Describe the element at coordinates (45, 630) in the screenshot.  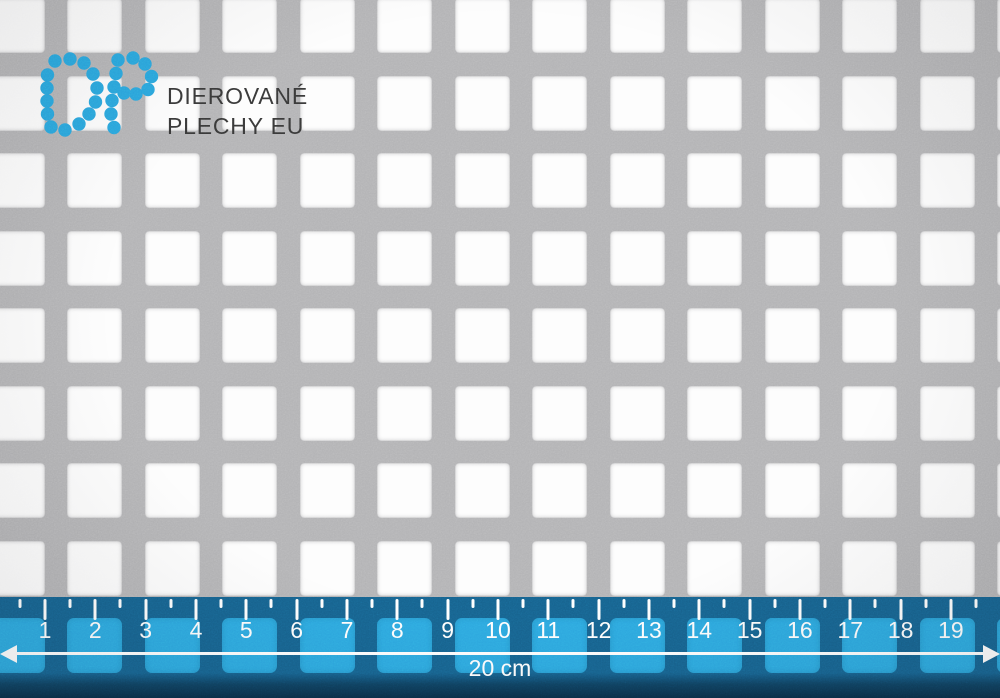
I see `ruler-tick-label: 1` at that location.